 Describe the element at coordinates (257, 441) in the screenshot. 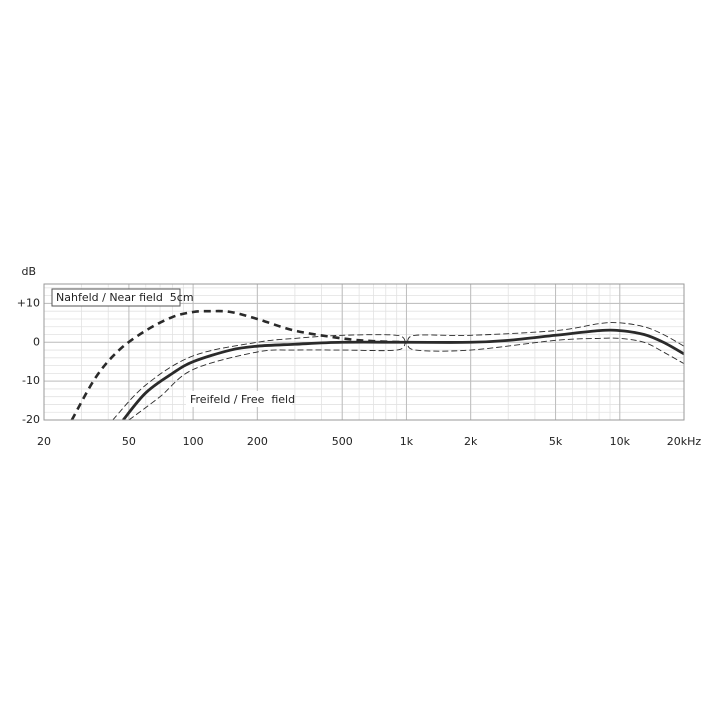

I see `x-tick-label: 200` at that location.